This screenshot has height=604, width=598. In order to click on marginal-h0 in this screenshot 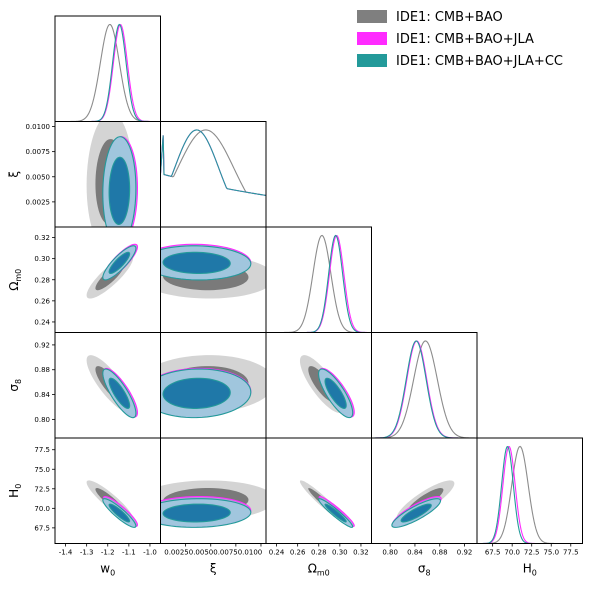, I will do `click(530, 494)`.